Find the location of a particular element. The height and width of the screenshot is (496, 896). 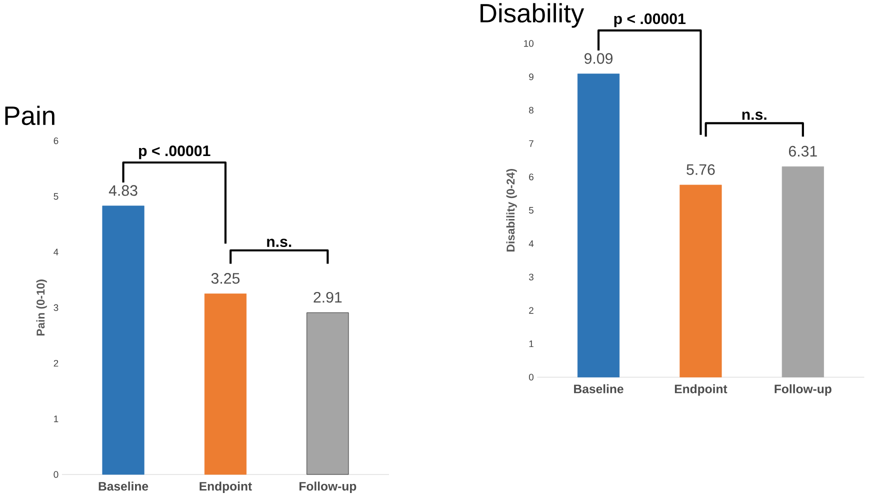

text: p < .00001 is located at coordinates (650, 20).